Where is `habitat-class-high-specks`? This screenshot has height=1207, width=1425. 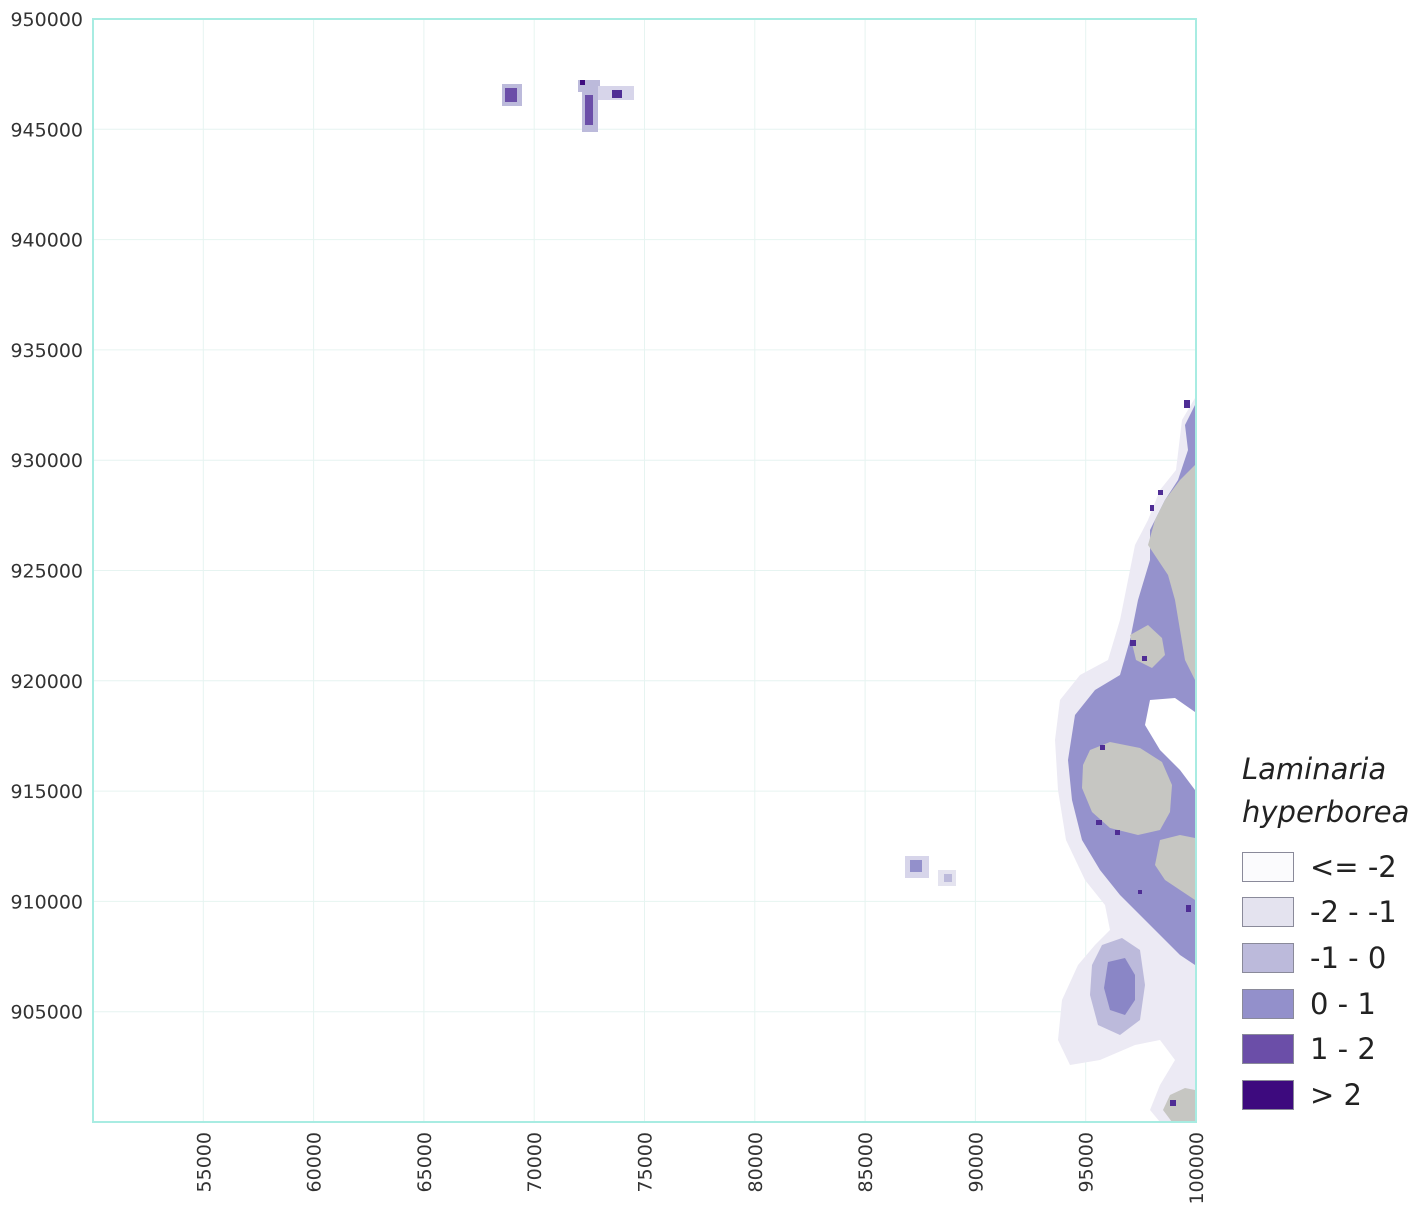
habitat-class-high-specks is located at coordinates (1143, 753).